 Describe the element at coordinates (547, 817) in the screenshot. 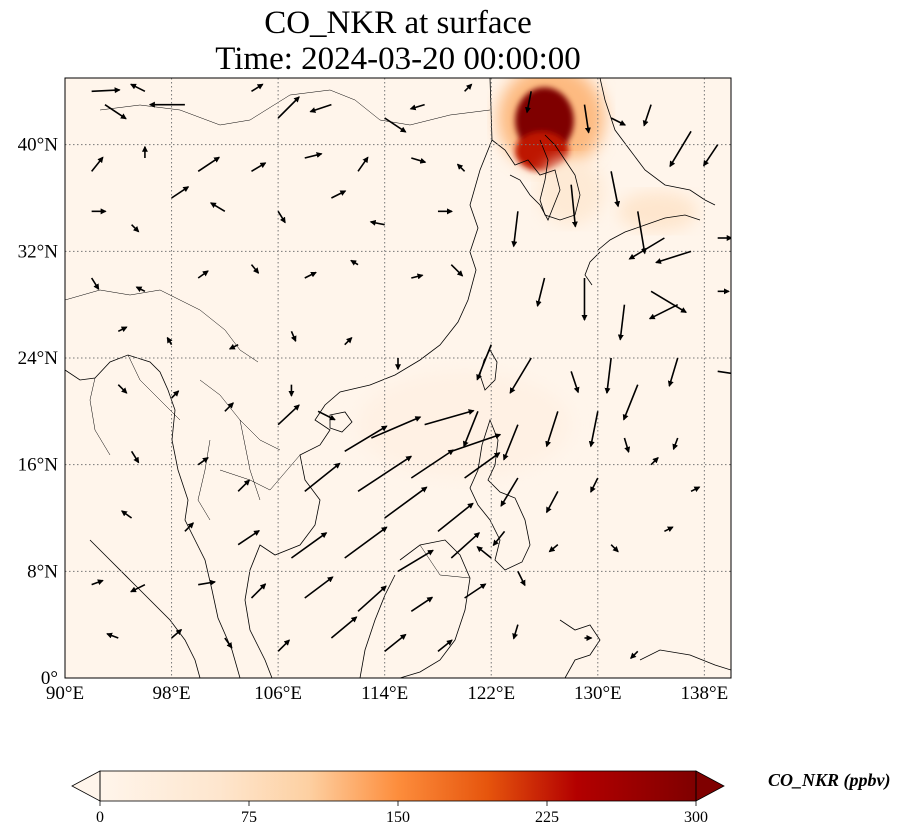

I see `colorbar-tick-label: 225` at that location.